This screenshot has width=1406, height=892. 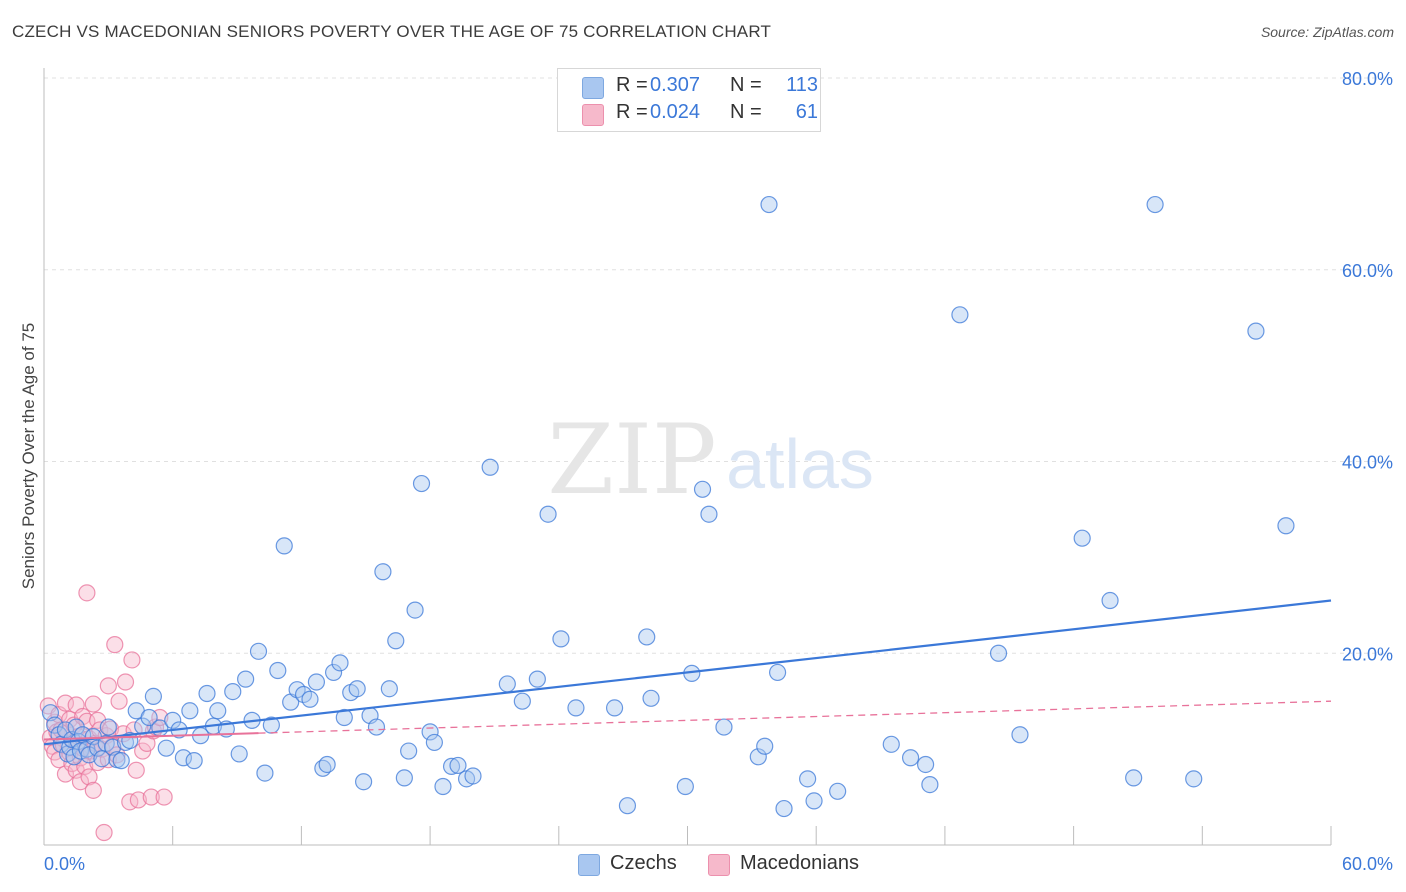 I want to click on correlation-legend: R = 0.307 N = 113 R = 0.024 N = 61, so click(x=689, y=100).